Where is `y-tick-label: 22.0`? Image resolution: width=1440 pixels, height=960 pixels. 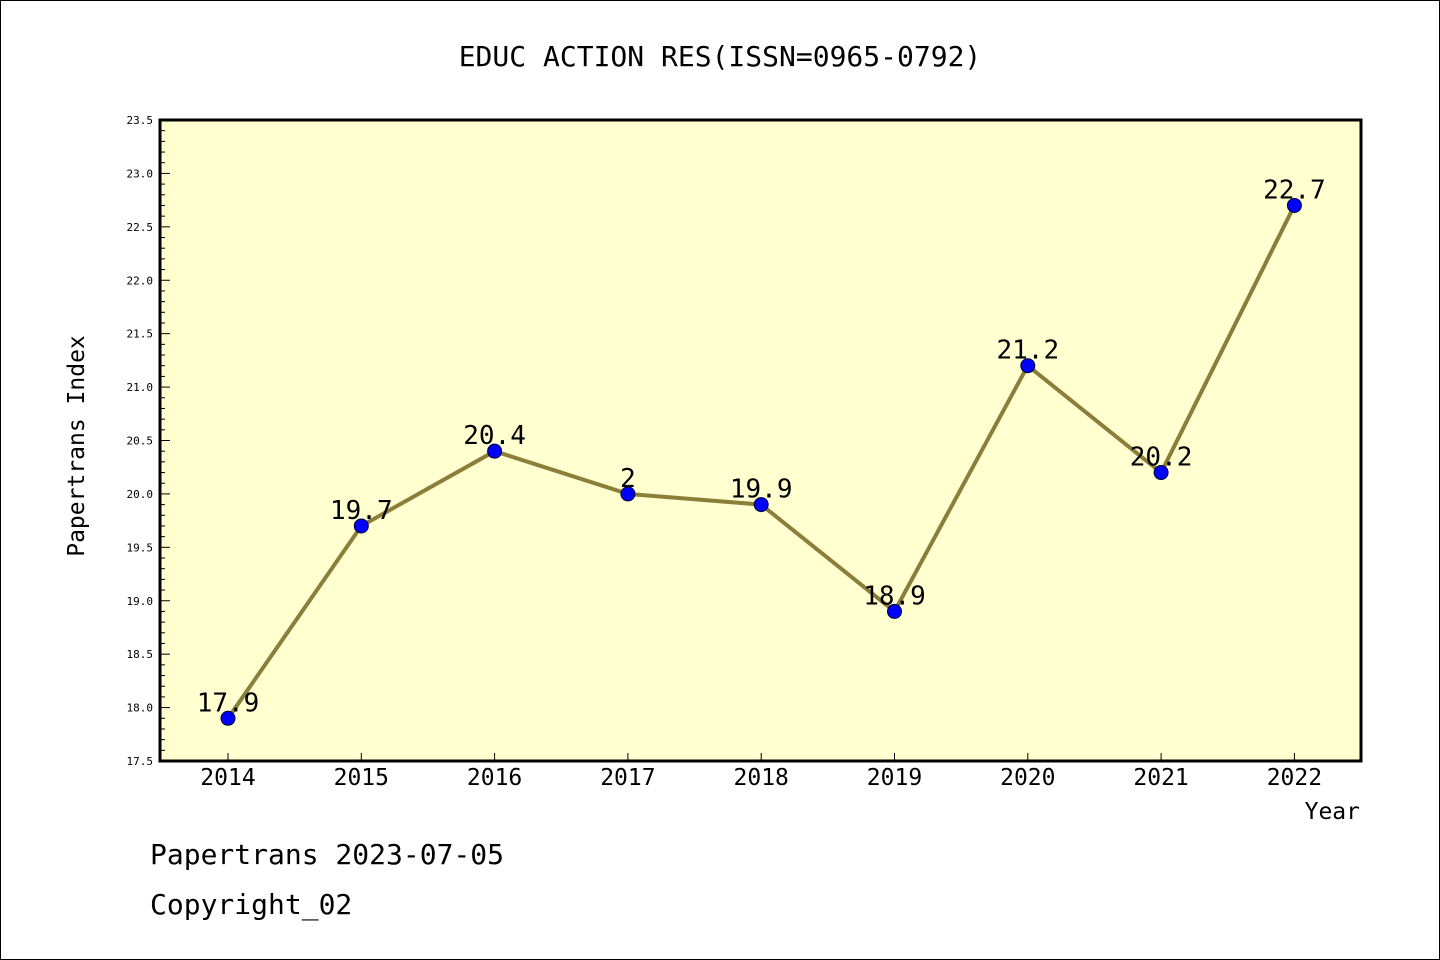 y-tick-label: 22.0 is located at coordinates (140, 280).